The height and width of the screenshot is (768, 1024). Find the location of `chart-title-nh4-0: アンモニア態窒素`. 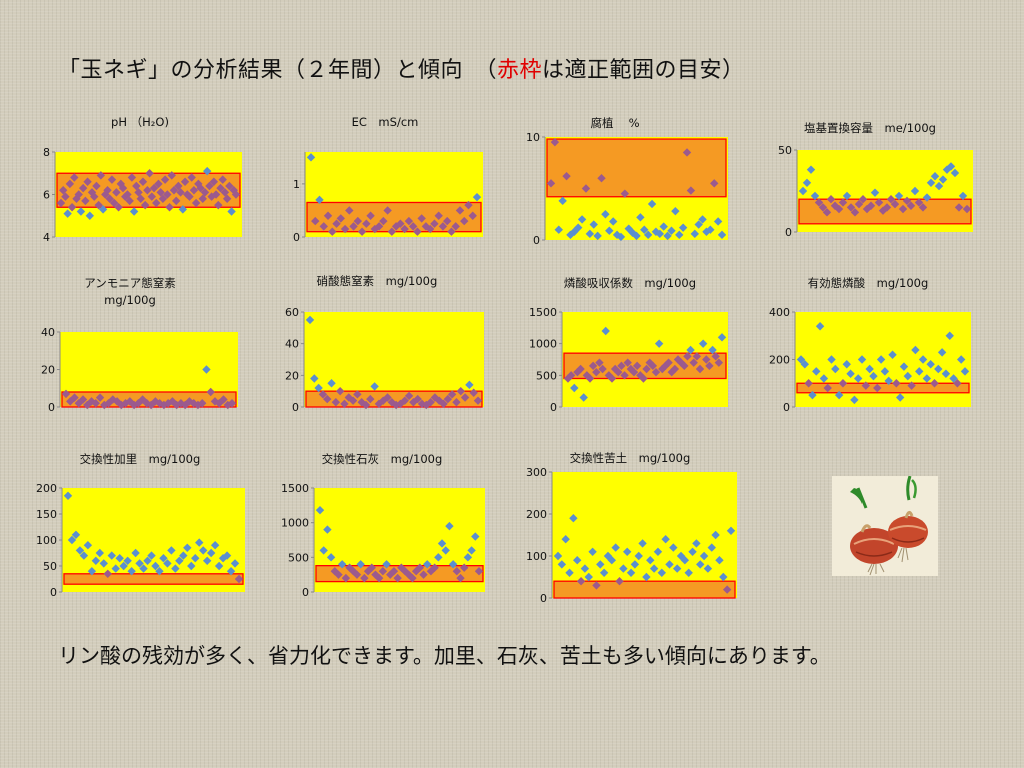

chart-title-nh4-0: アンモニア態窒素 is located at coordinates (130, 283).